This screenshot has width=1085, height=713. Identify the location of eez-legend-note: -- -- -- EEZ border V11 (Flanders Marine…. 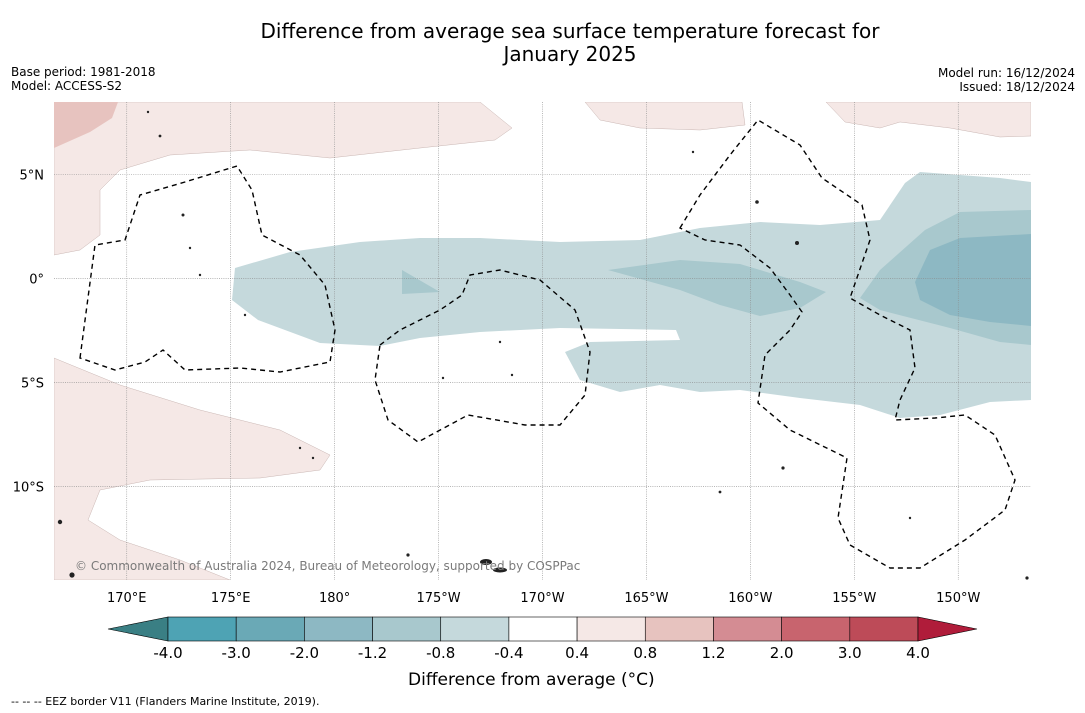
(165, 701).